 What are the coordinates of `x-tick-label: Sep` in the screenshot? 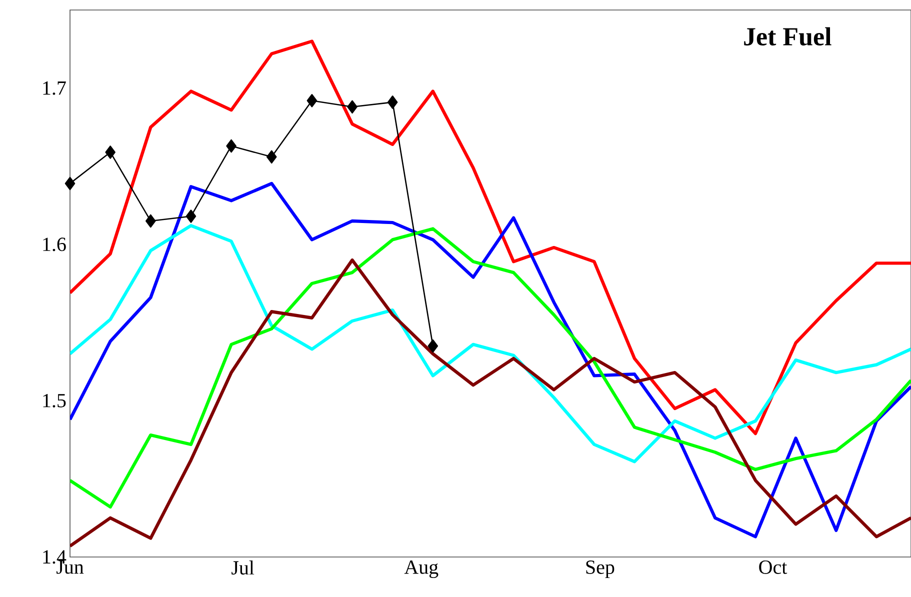 It's located at (600, 569).